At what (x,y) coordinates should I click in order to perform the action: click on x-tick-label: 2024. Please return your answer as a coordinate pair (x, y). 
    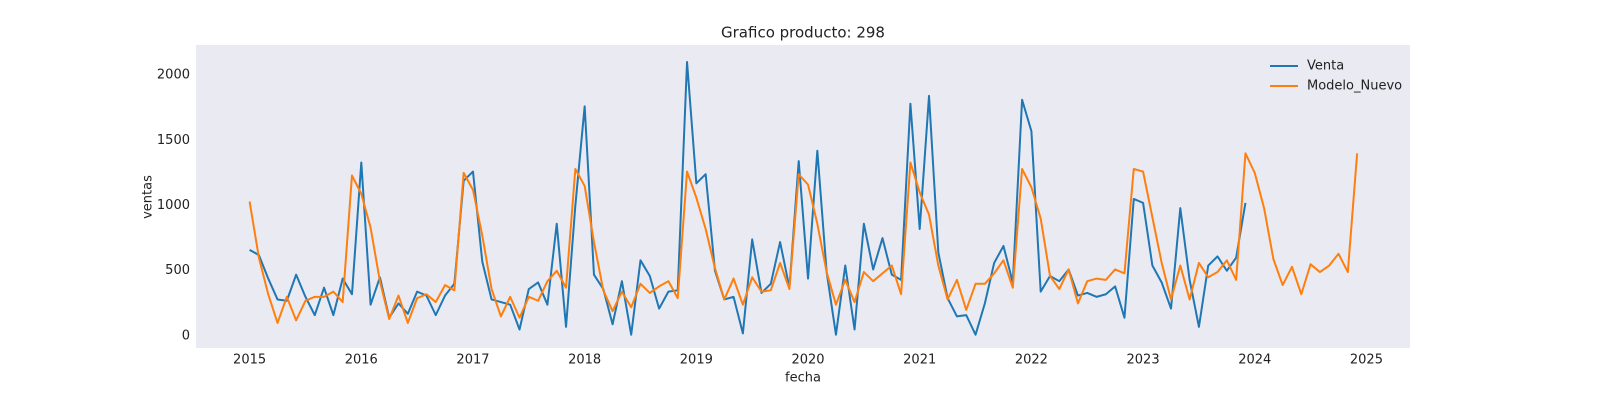
    Looking at the image, I should click on (1254, 360).